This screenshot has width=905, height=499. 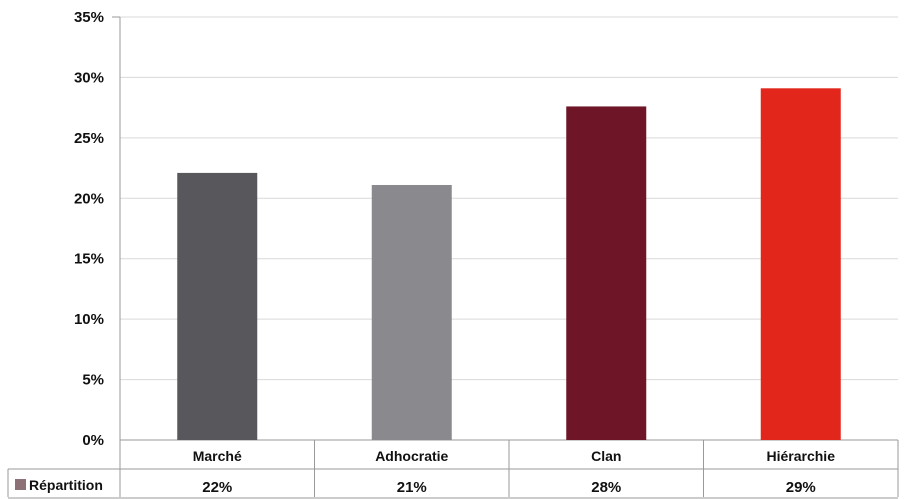 What do you see at coordinates (93, 440) in the screenshot?
I see `y-tick-label: 0%` at bounding box center [93, 440].